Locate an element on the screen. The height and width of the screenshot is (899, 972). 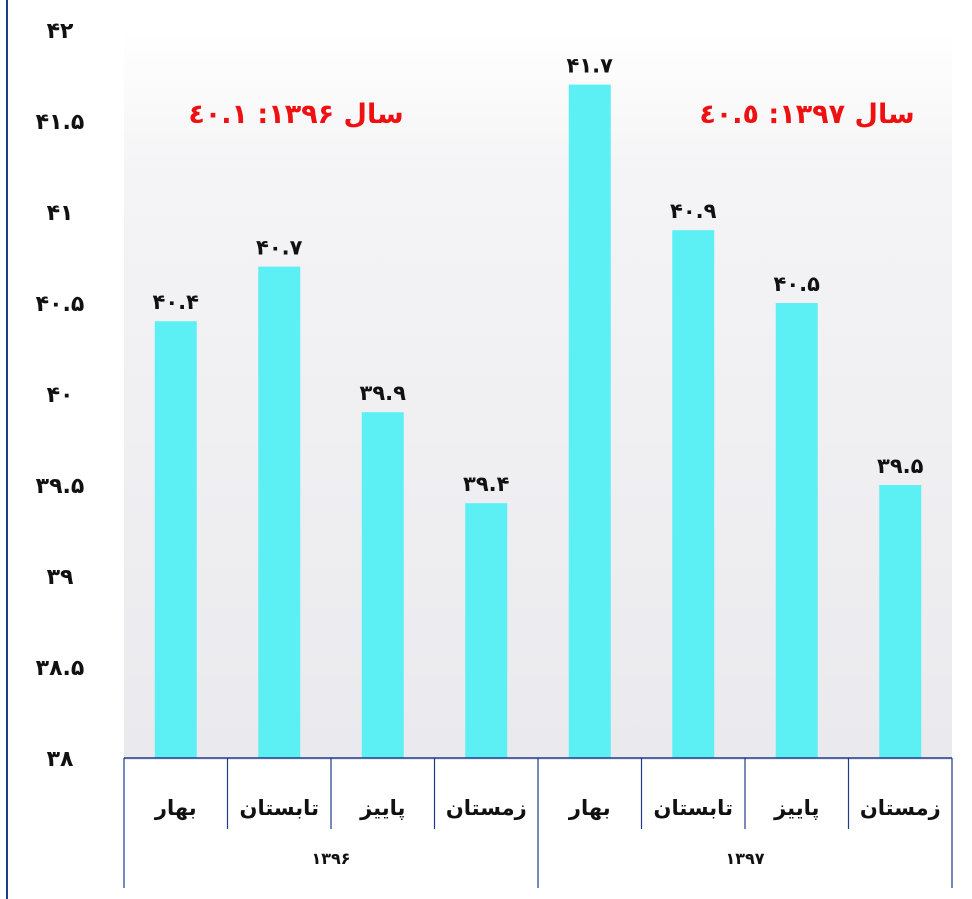
data-label: ۳۹.۵ is located at coordinates (900, 466).